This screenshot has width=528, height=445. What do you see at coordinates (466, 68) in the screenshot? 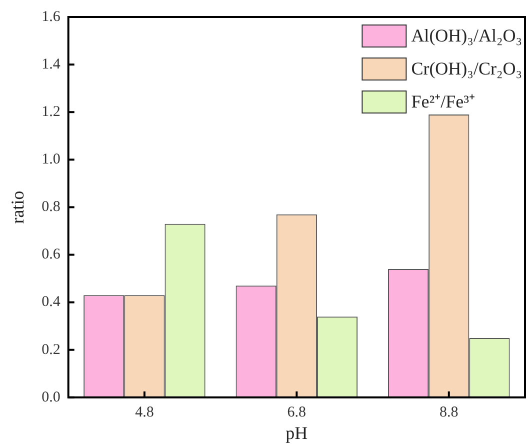
I see `legend-label: Cr(OH)₃/Cr₂O₃` at bounding box center [466, 68].